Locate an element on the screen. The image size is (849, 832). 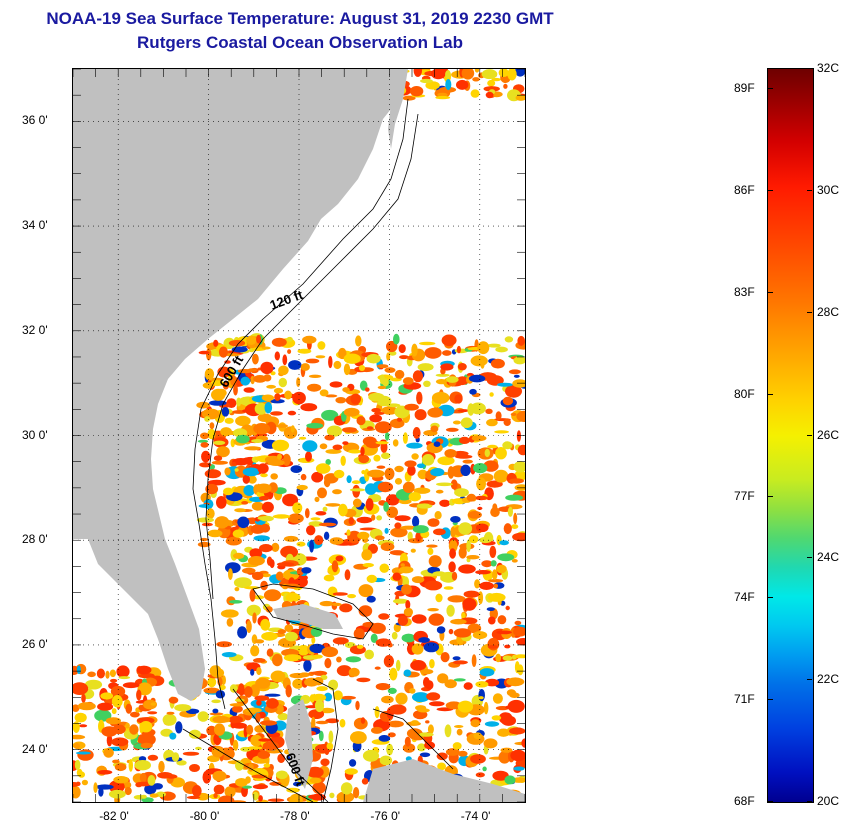
colorbar-fahrenheit-label: 86F is located at coordinates (744, 190).